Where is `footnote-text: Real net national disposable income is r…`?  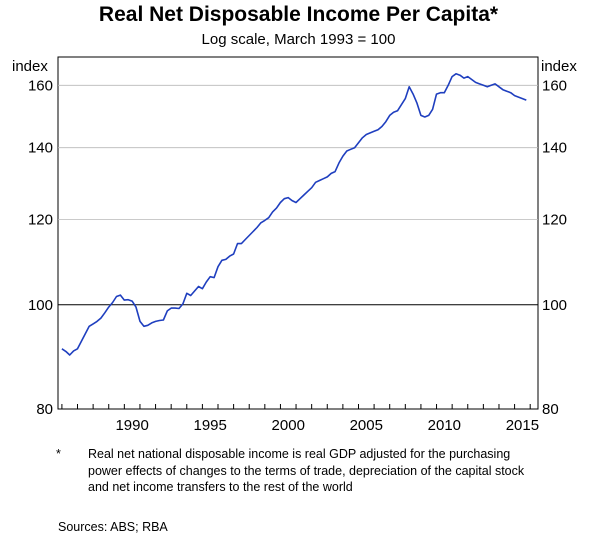
footnote-text: Real net national disposable income is r… is located at coordinates (306, 470).